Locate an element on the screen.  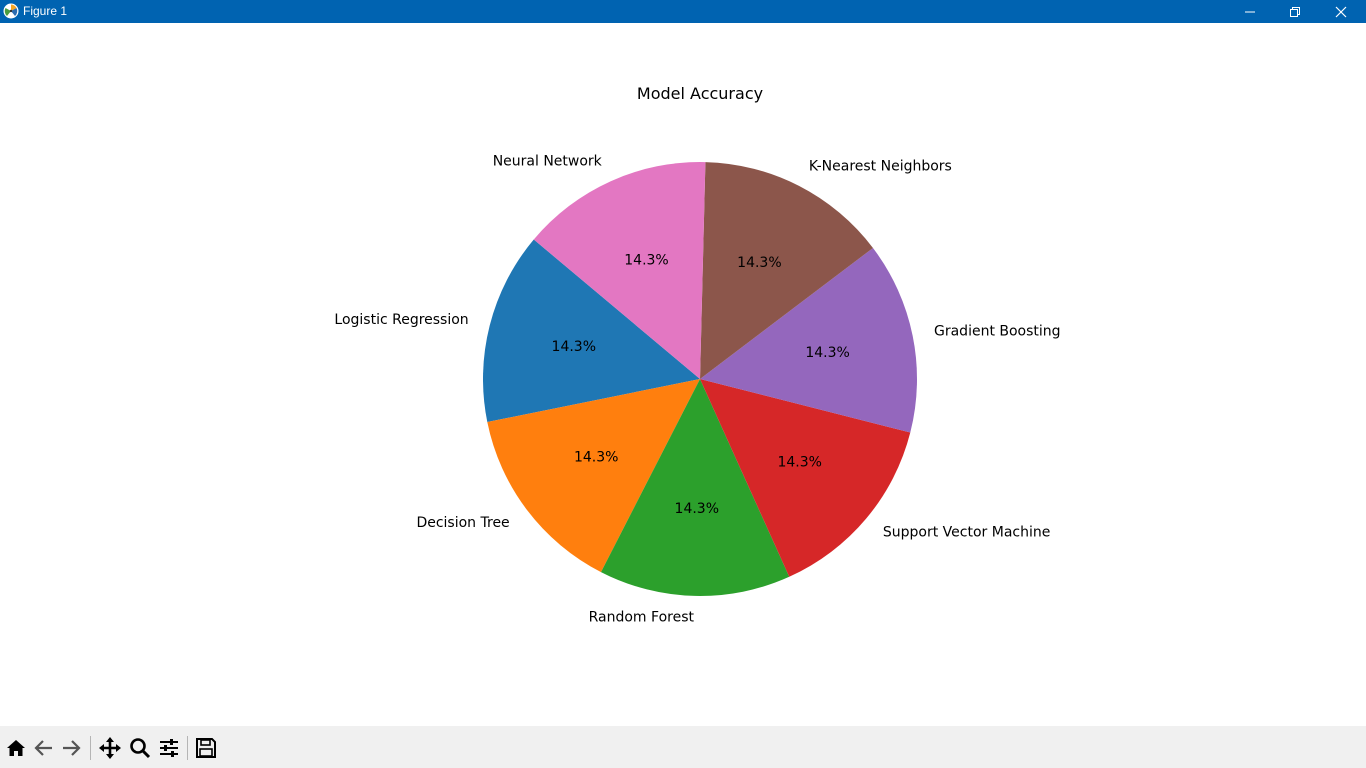
slice-category-label: Support Vector Machine is located at coordinates (966, 532).